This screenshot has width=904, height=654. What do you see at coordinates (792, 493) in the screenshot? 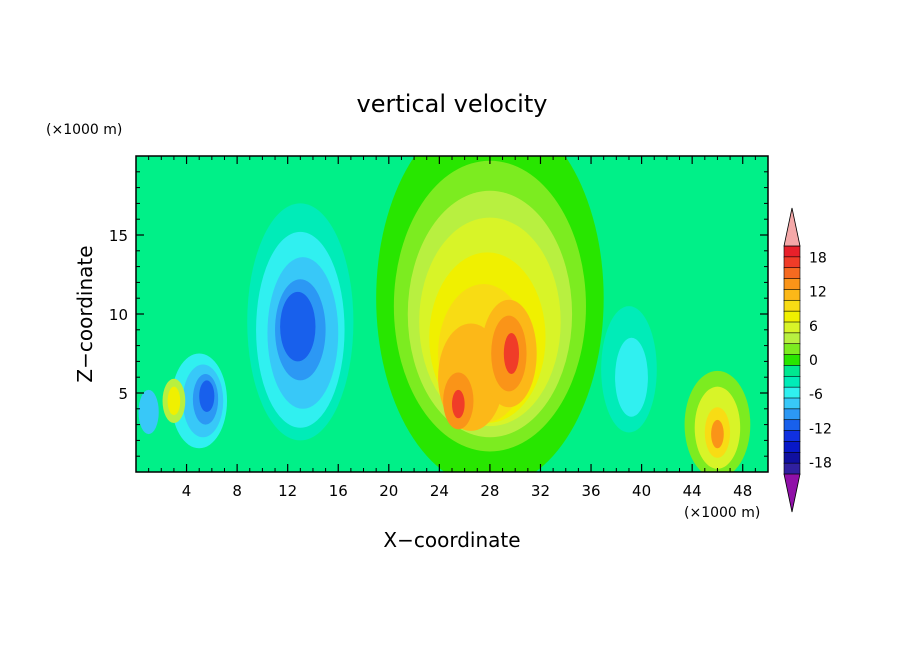
I see `colorbar-under-triangle` at bounding box center [792, 493].